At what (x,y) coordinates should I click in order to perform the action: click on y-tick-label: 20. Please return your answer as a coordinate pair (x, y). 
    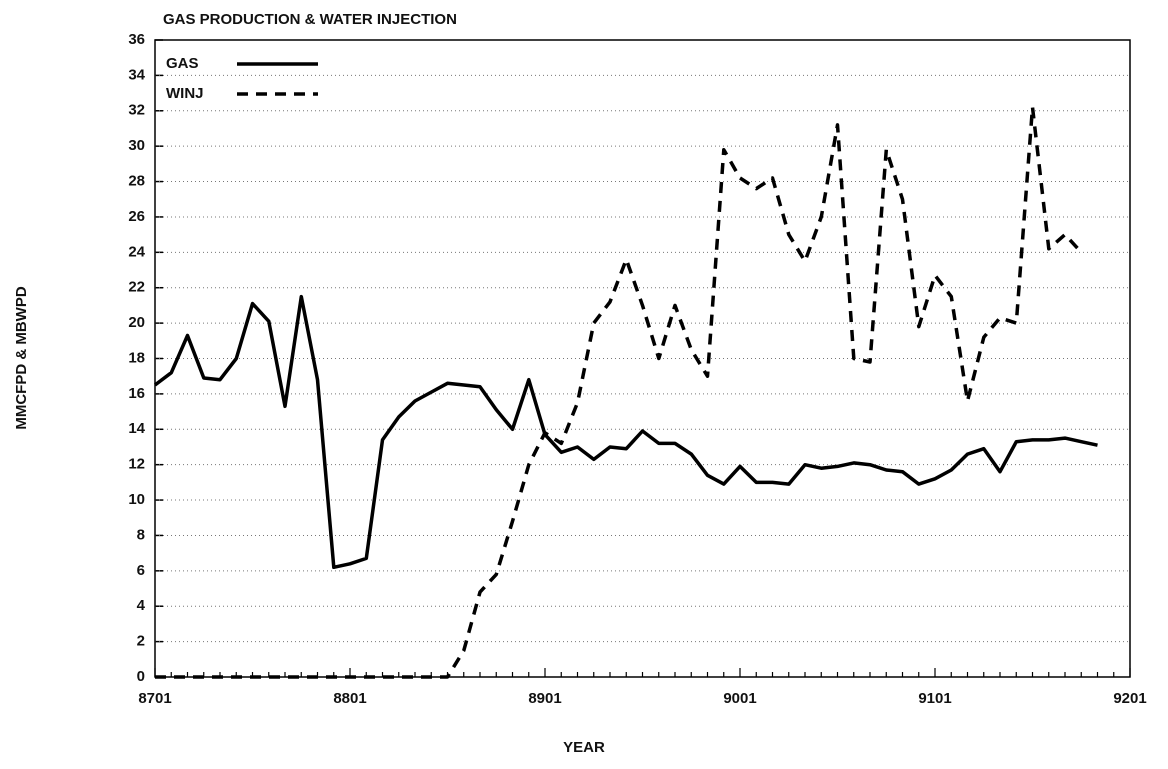
    Looking at the image, I should click on (136, 322).